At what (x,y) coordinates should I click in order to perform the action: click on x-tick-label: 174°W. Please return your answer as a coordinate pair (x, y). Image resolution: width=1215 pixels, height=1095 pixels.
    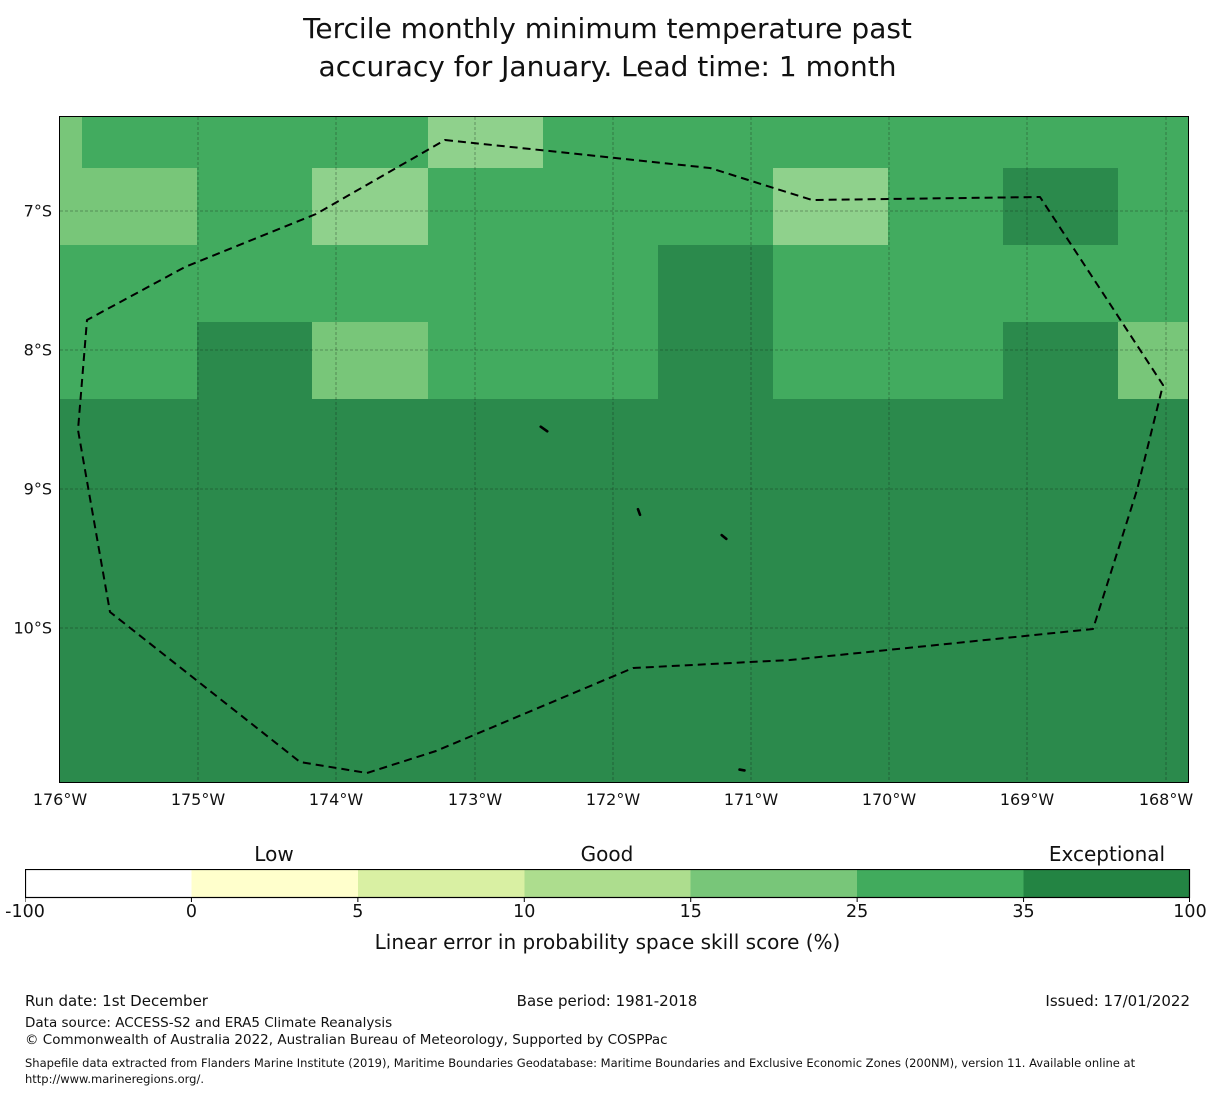
    Looking at the image, I should click on (336, 799).